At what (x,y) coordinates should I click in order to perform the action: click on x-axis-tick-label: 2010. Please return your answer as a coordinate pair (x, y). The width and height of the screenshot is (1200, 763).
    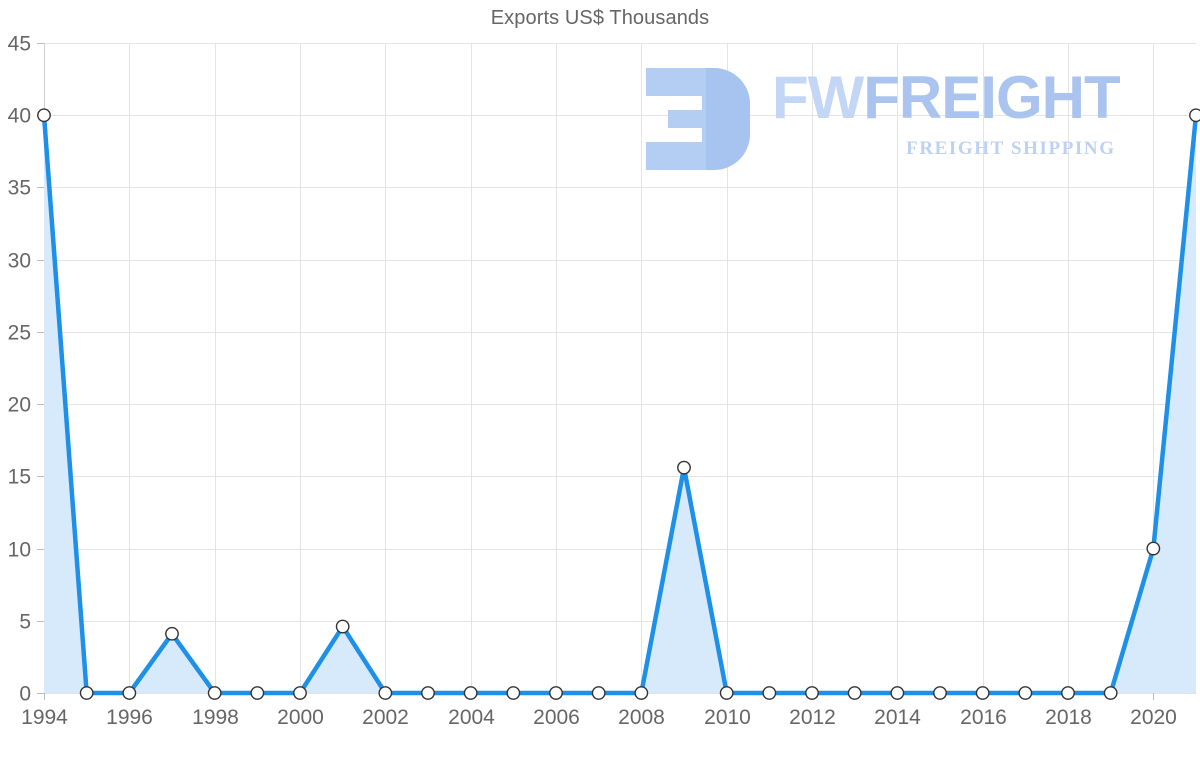
    Looking at the image, I should click on (727, 717).